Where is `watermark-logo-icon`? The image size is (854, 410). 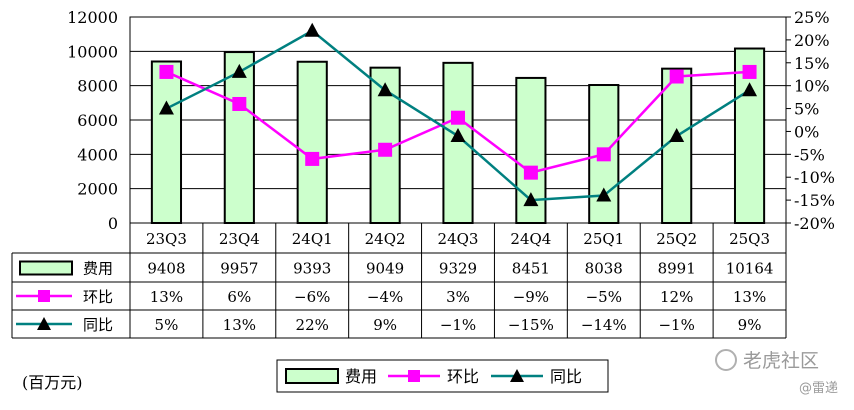 watermark-logo-icon is located at coordinates (726, 360).